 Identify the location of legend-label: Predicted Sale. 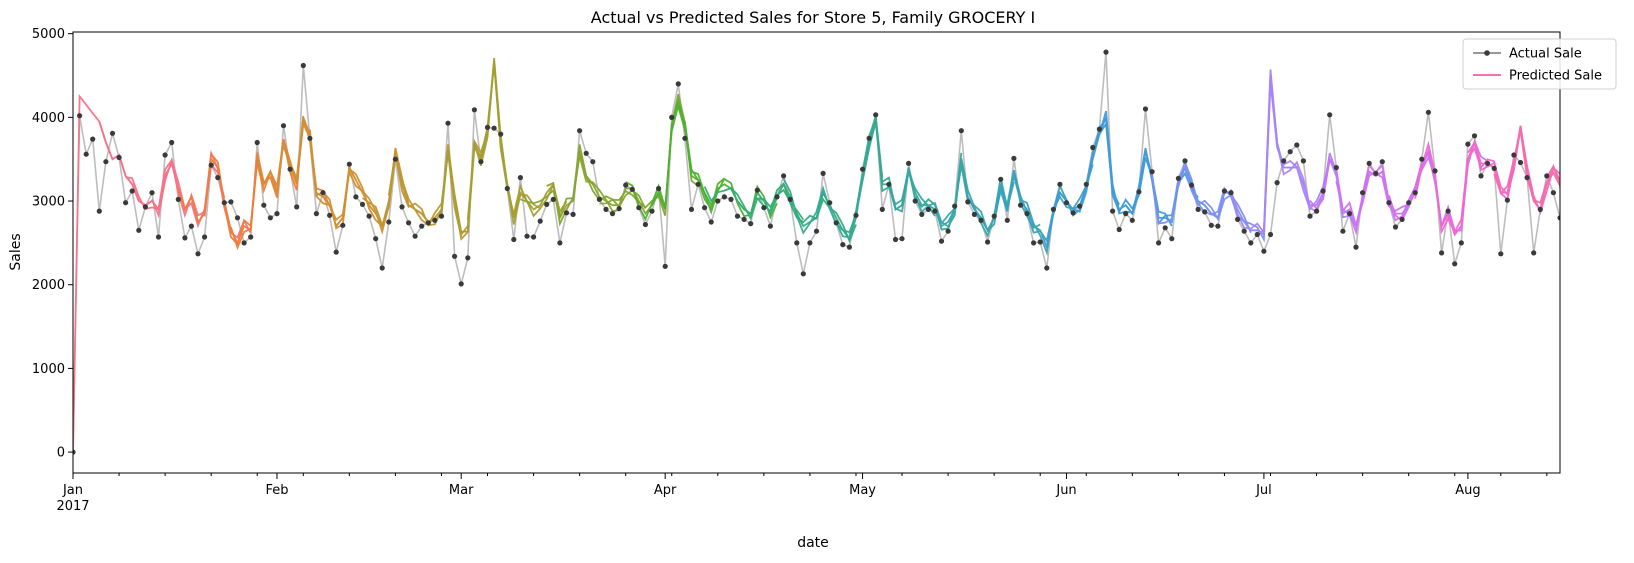
(1555, 76).